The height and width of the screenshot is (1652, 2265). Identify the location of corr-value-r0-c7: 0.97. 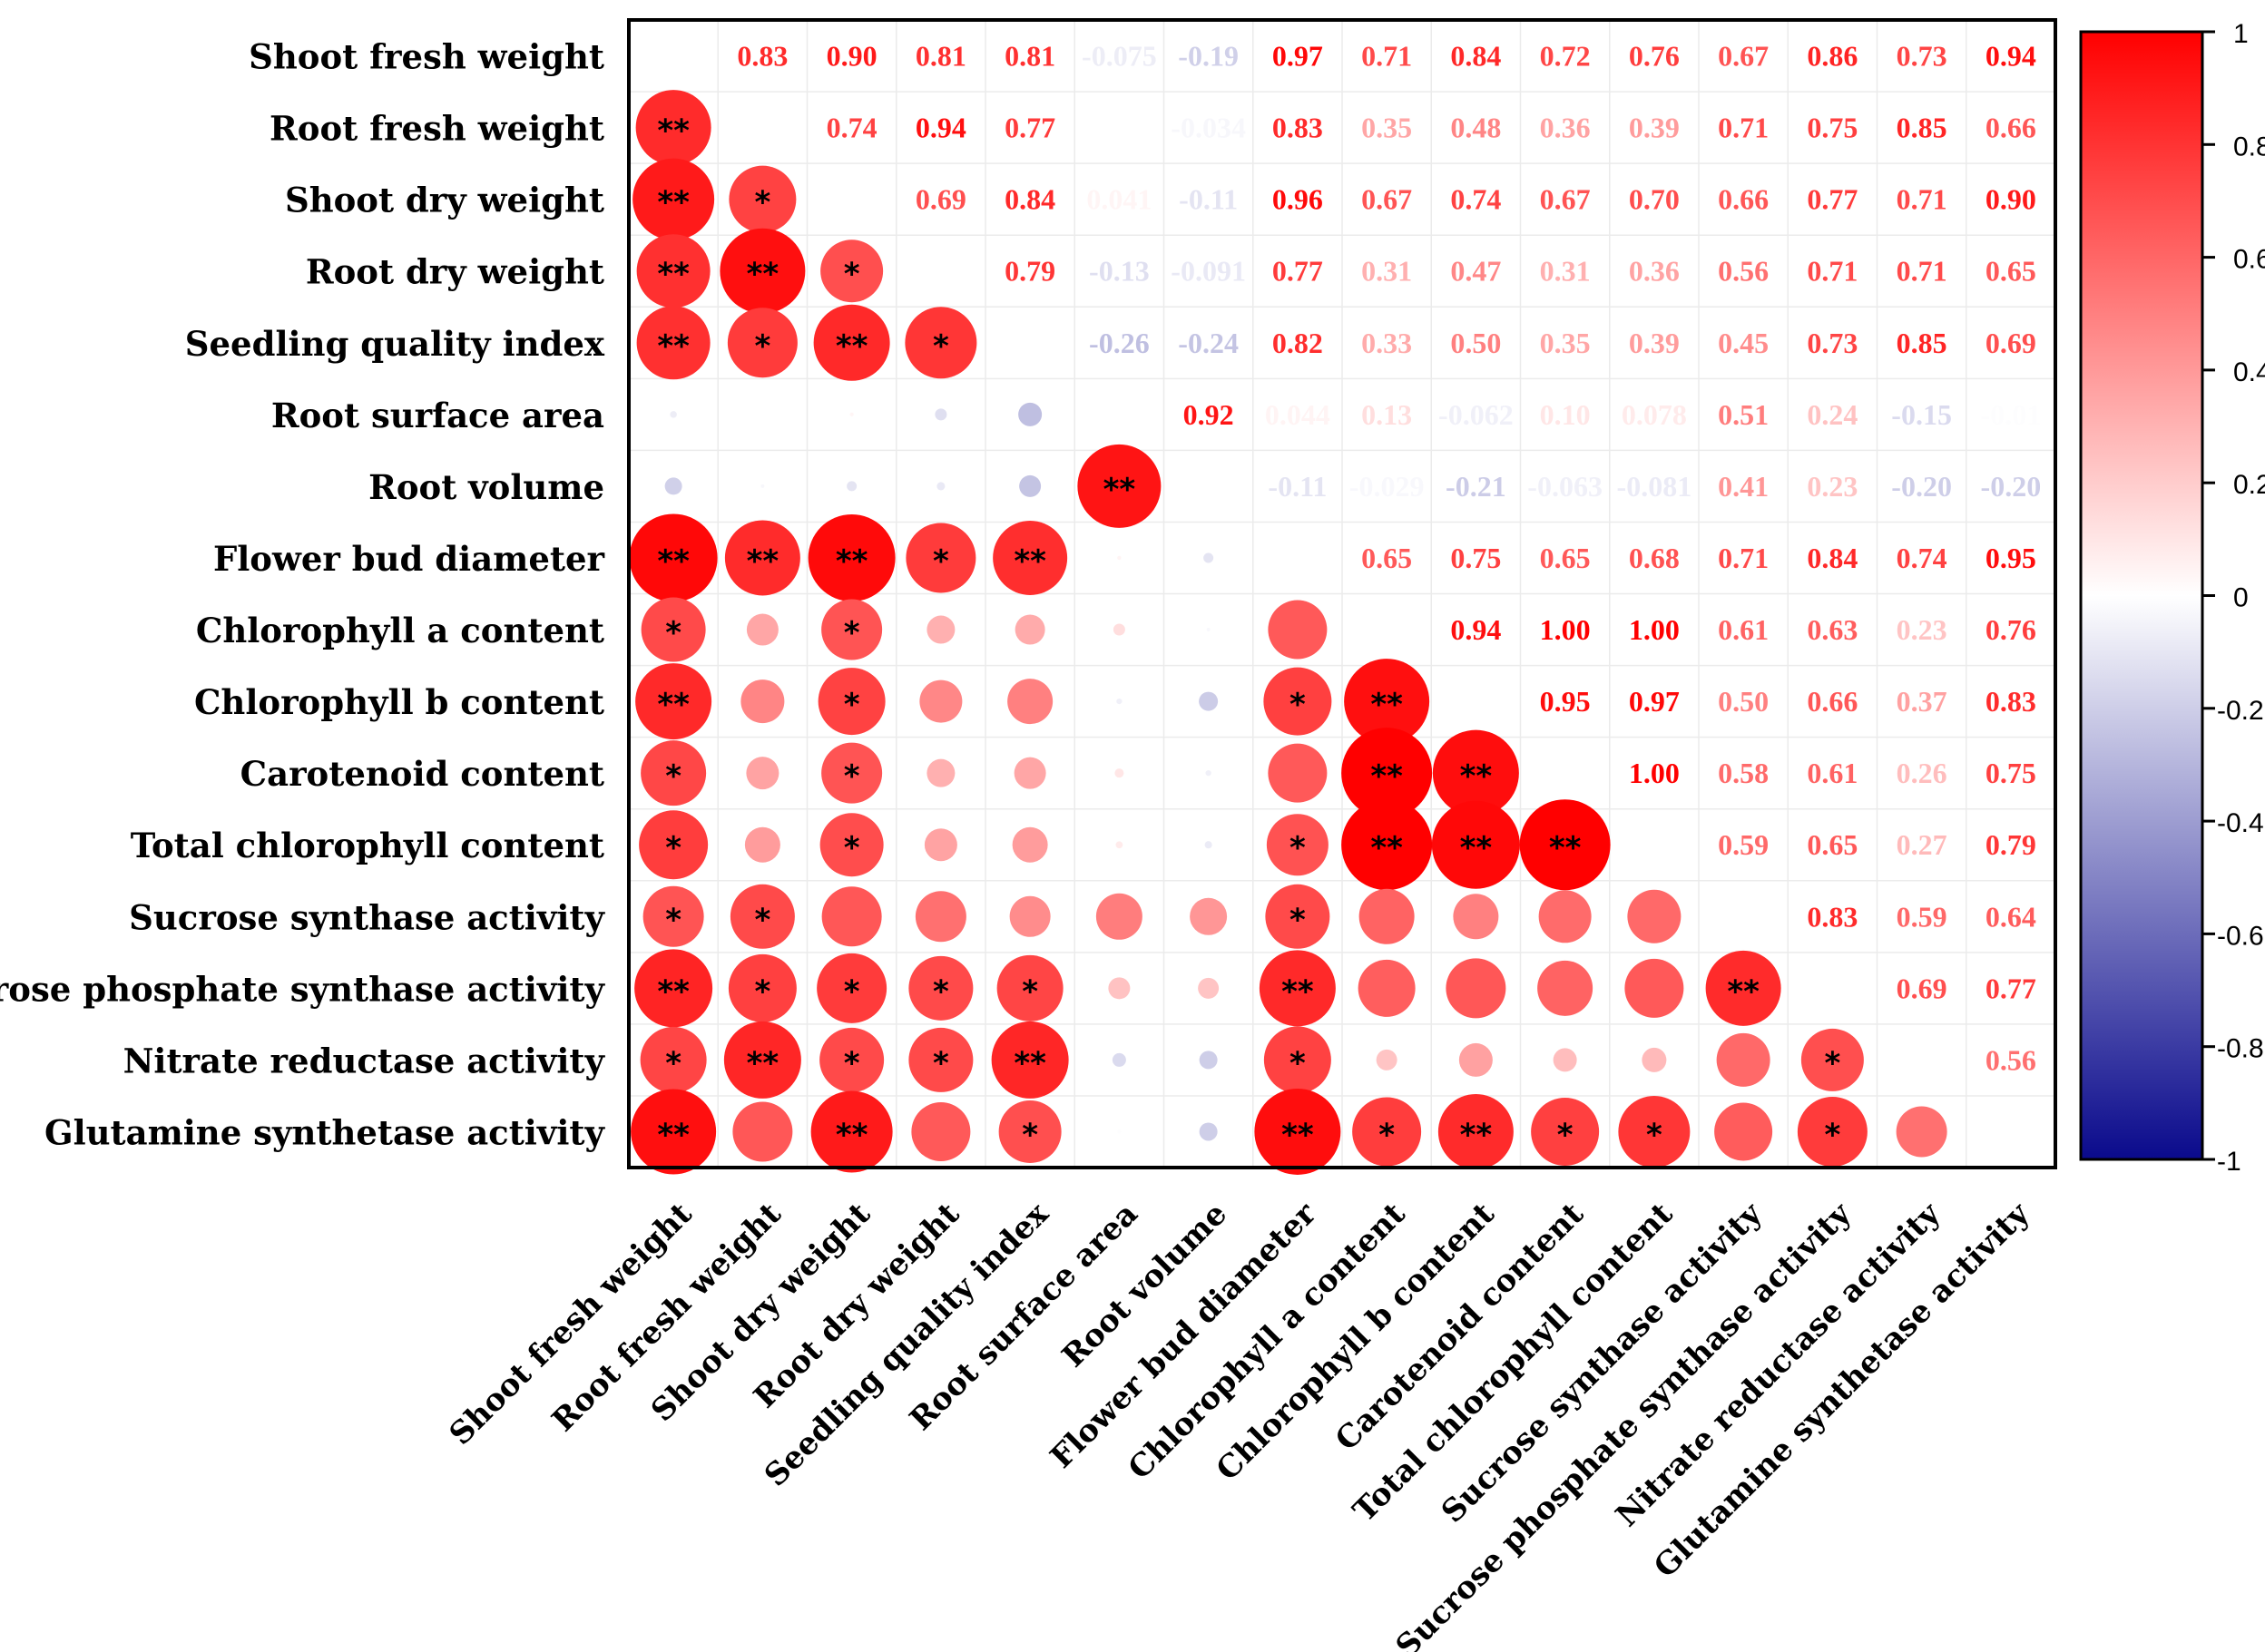
(1297, 56).